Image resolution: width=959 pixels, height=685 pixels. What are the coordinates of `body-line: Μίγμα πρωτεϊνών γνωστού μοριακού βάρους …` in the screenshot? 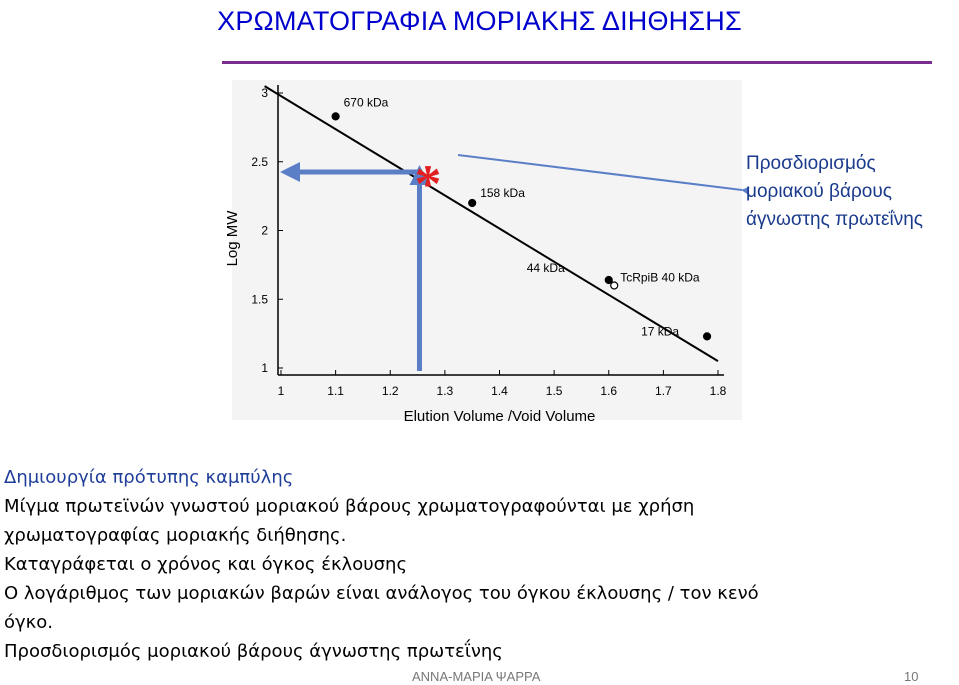 It's located at (349, 506).